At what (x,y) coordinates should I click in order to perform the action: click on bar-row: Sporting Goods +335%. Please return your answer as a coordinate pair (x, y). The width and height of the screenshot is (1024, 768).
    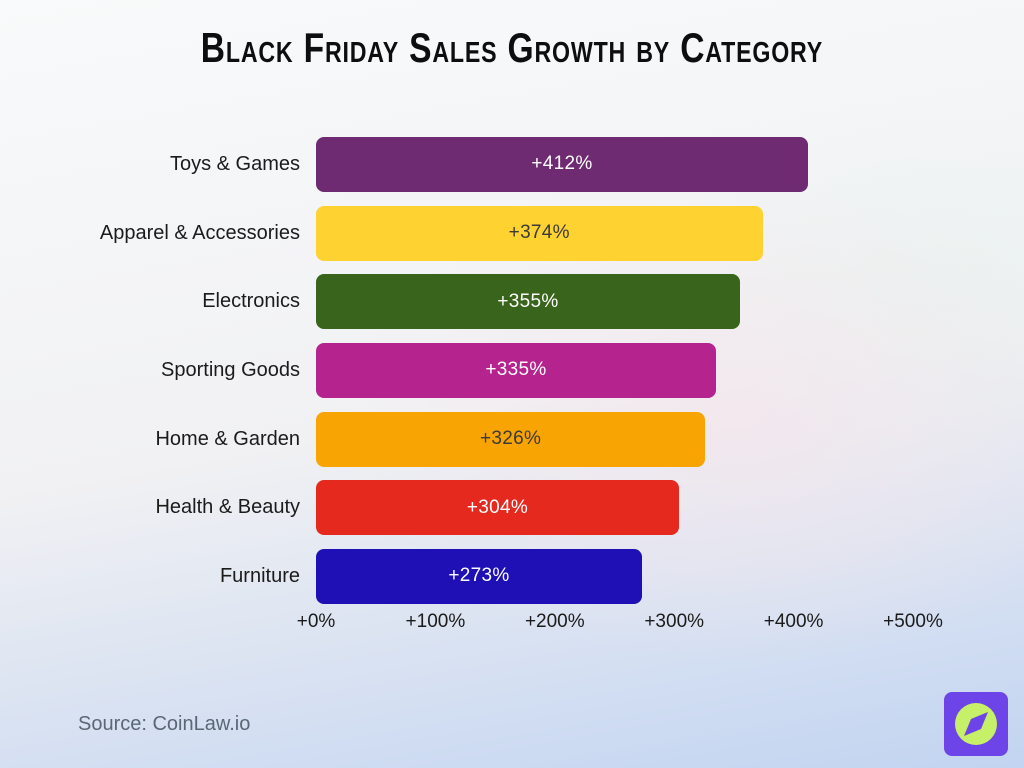
    Looking at the image, I should click on (512, 370).